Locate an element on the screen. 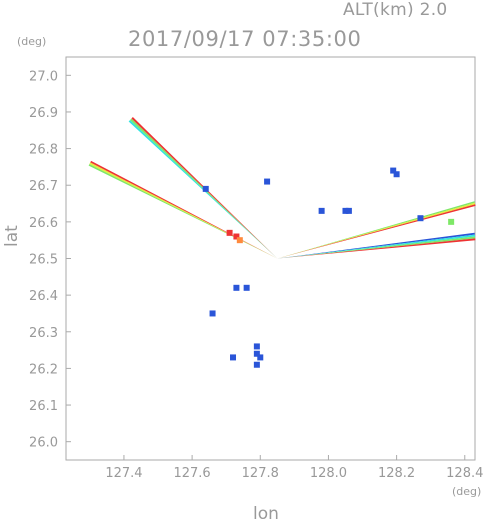 Image resolution: width=491 pixels, height=524 pixels. x-tick-label: 128.2 is located at coordinates (396, 473).